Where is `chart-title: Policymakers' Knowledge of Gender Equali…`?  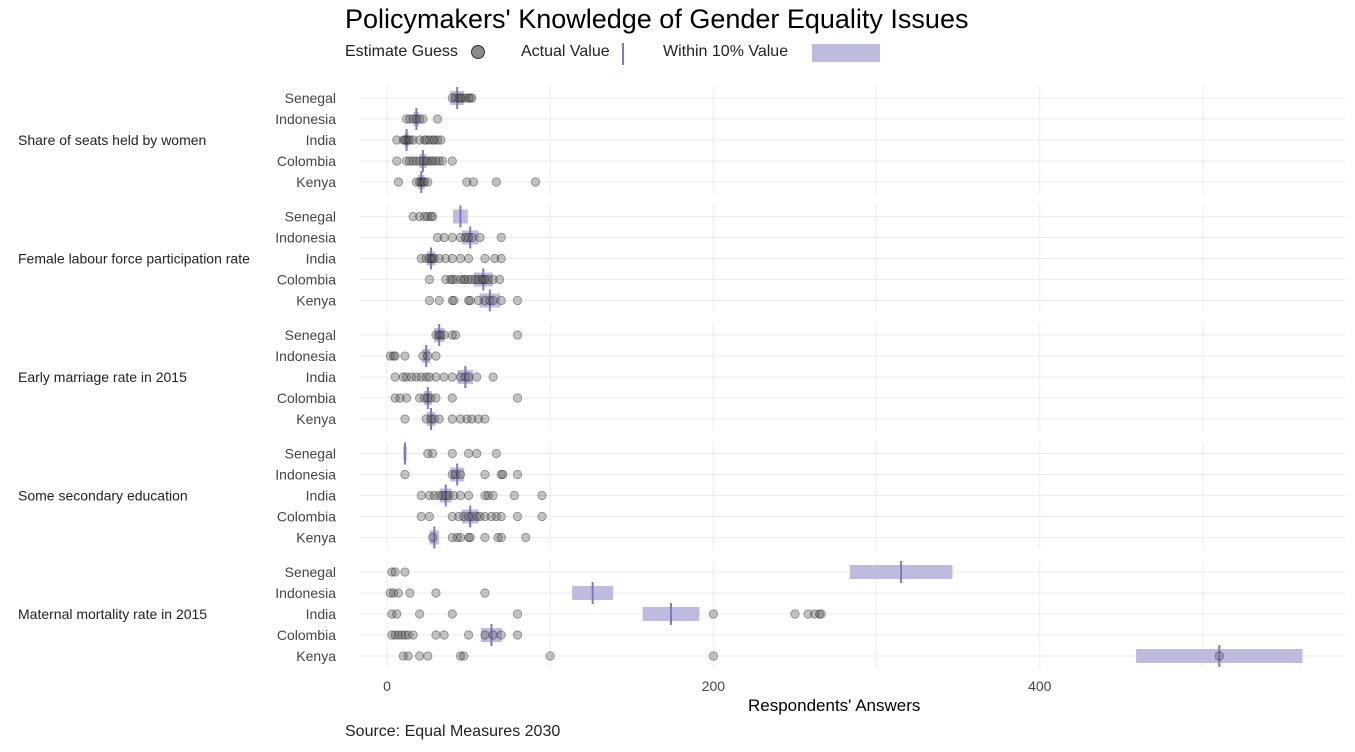 chart-title: Policymakers' Knowledge of Gender Equali… is located at coordinates (657, 19).